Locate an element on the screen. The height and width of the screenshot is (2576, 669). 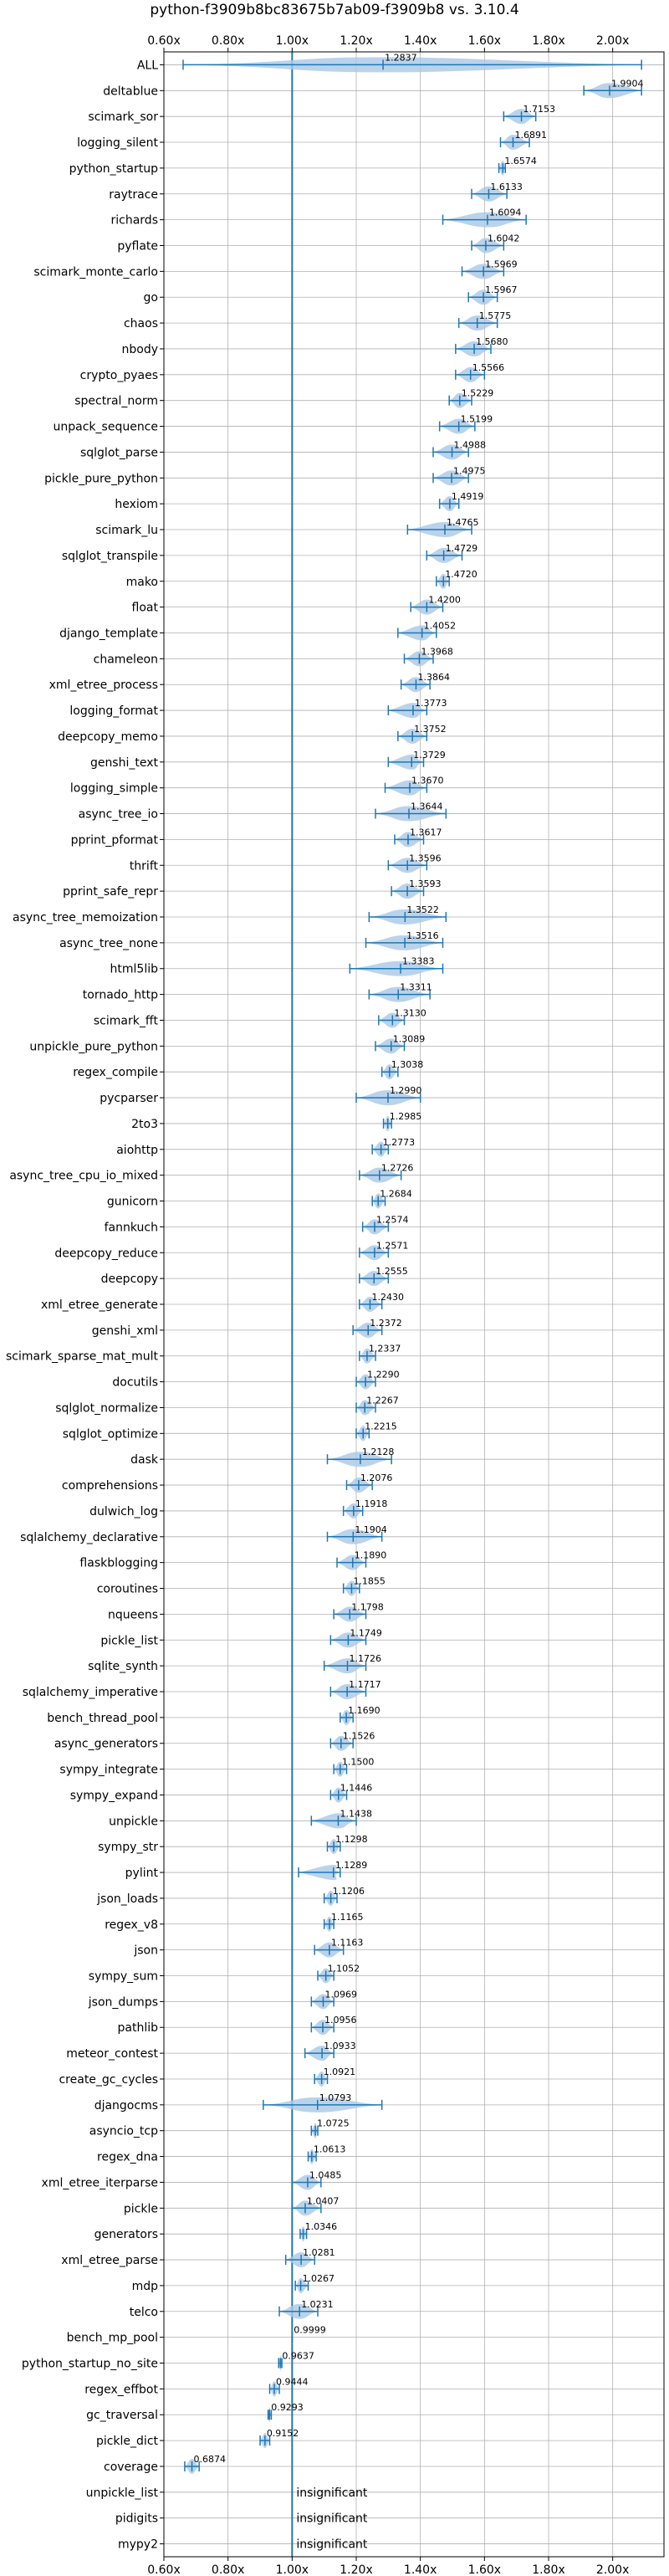
value-label: 1.3311 is located at coordinates (416, 988).